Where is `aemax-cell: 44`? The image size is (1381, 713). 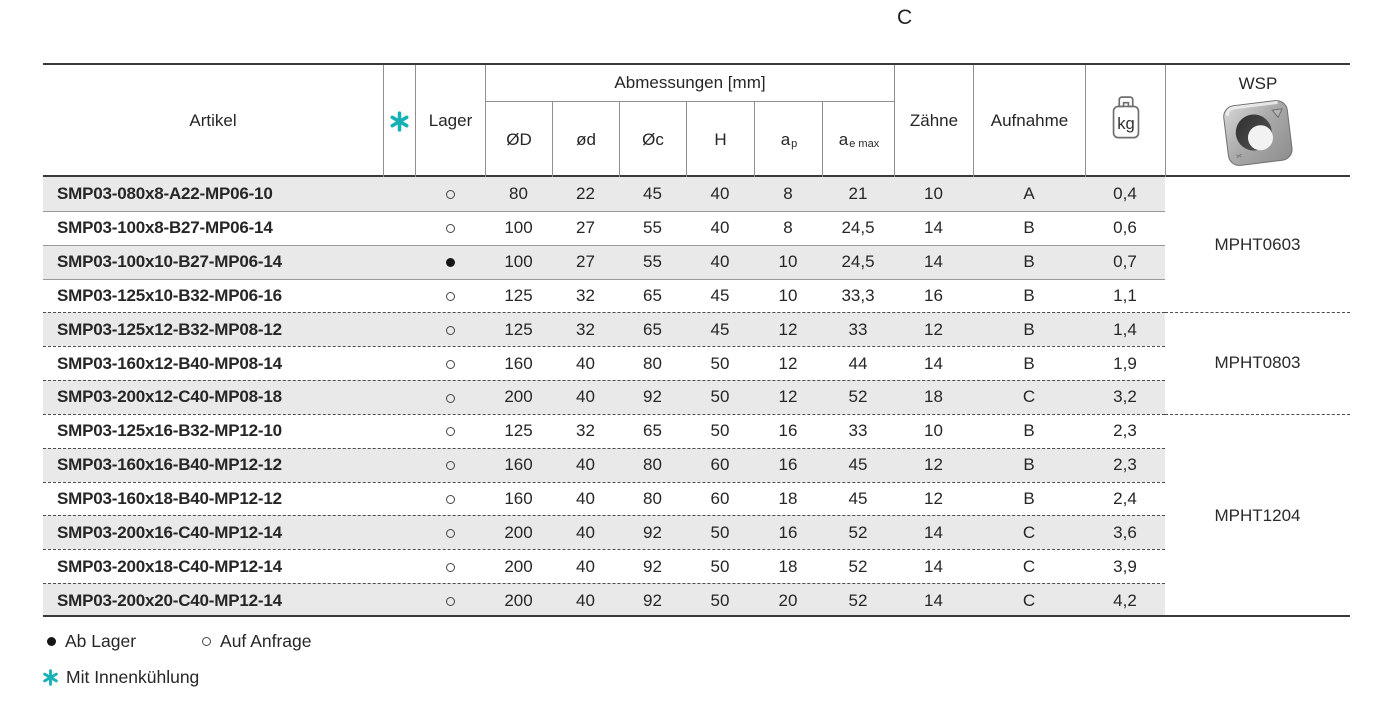
aemax-cell: 44 is located at coordinates (858, 363).